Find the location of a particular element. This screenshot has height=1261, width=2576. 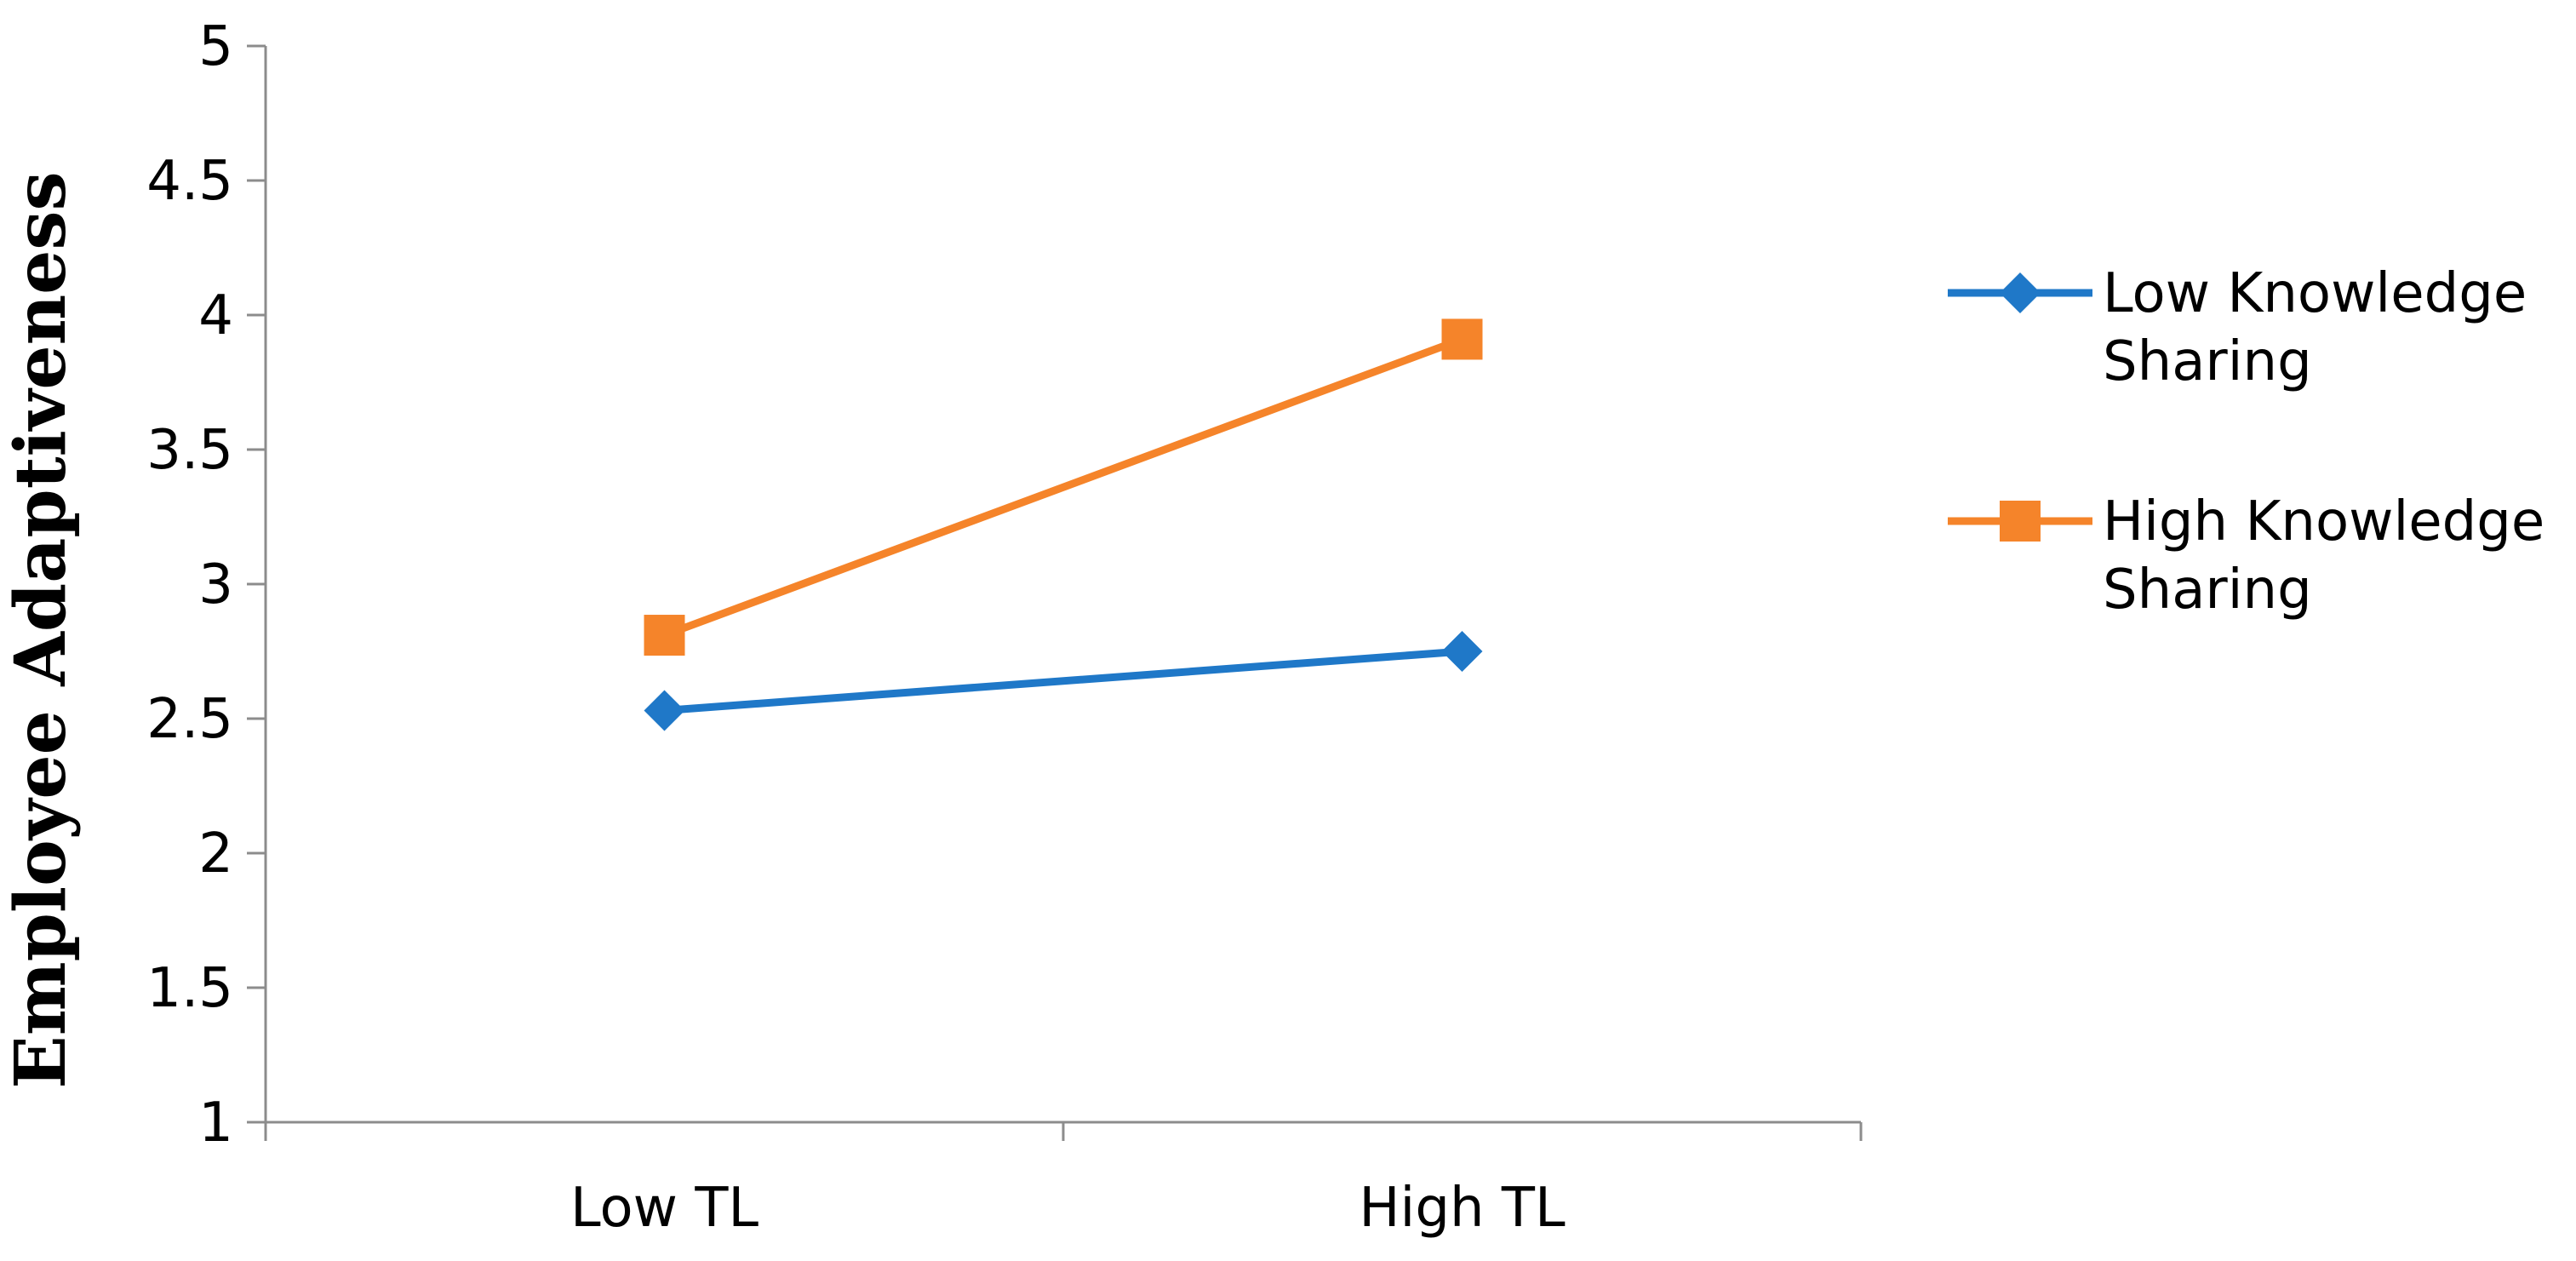

x-tick-label: Low TL is located at coordinates (664, 1208).